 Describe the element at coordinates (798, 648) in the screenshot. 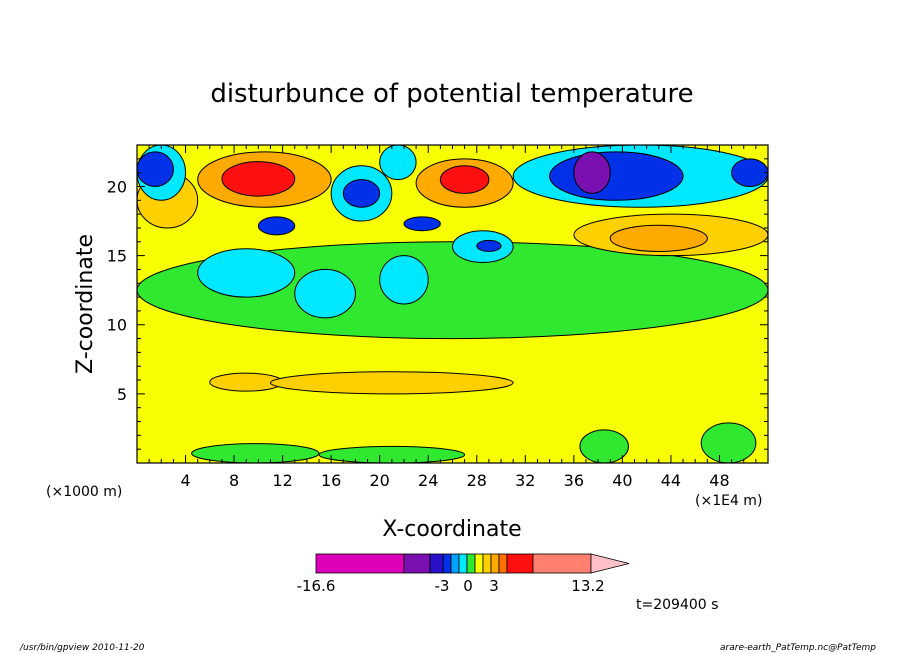

I see `footer-right: arare-earth_PatTemp.nc@PatTemp` at that location.